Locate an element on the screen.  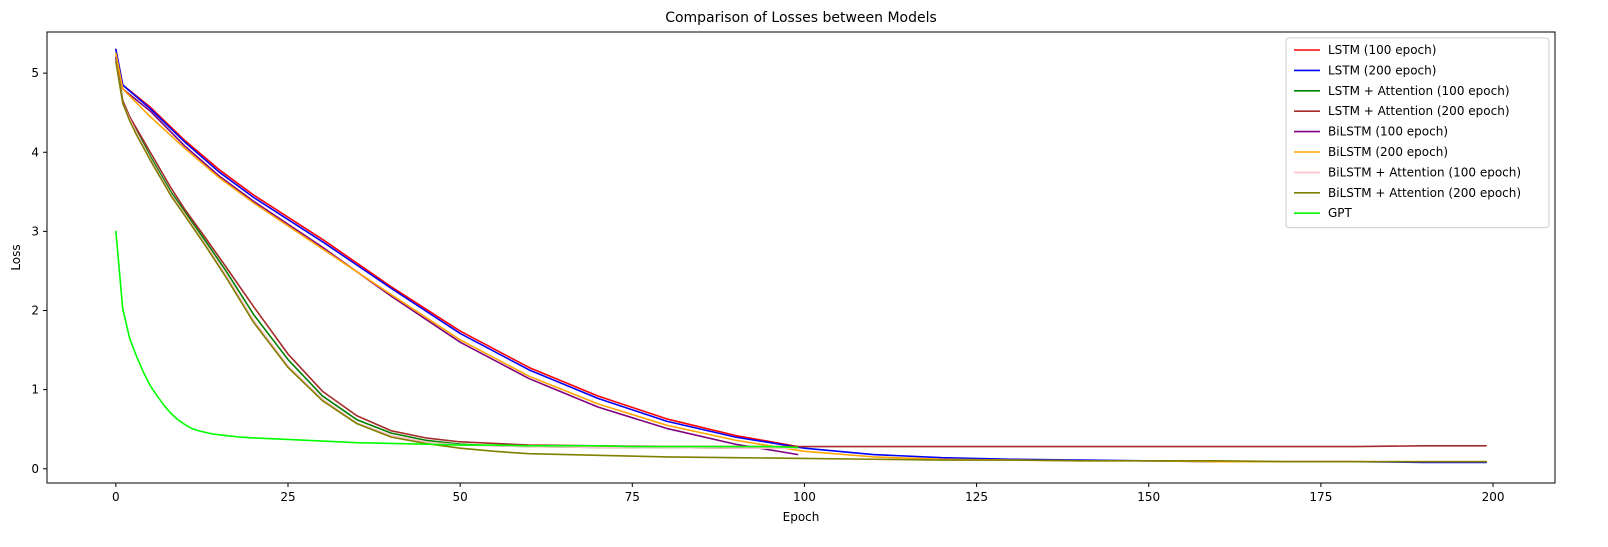
x-tick-label: 50 is located at coordinates (460, 497).